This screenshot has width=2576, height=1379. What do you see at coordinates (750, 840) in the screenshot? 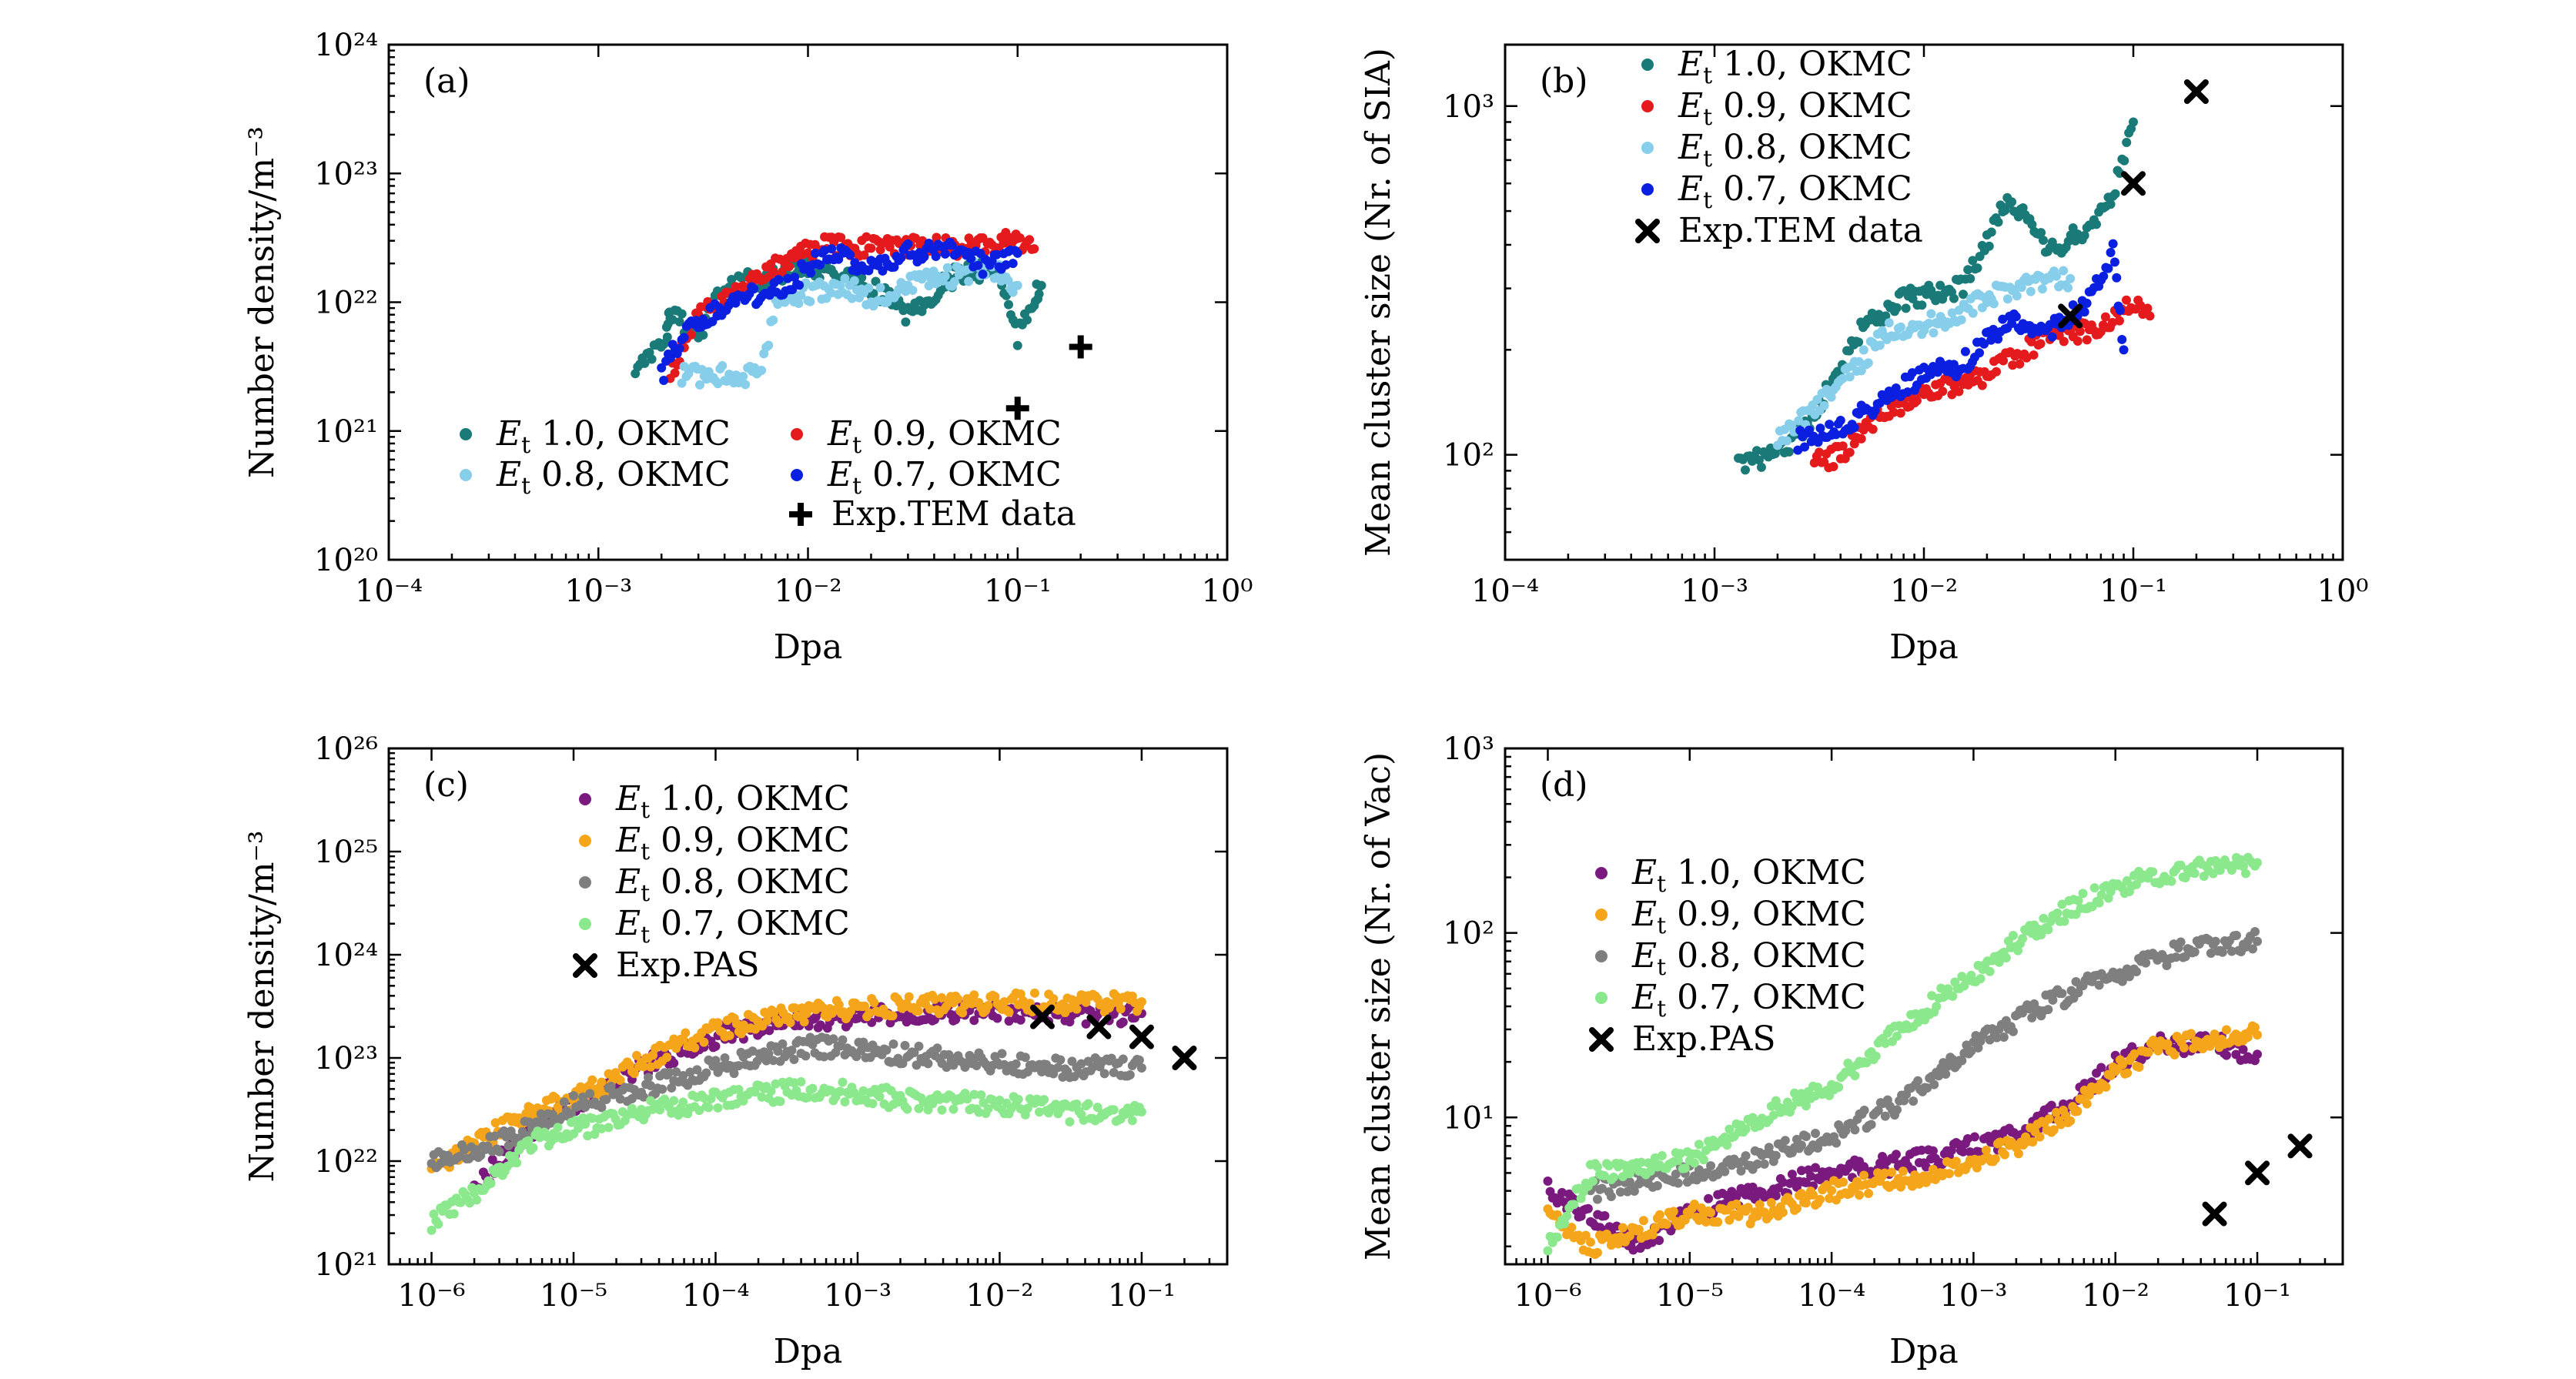
I see `legend-label-rest: 0.9, OKMC` at bounding box center [750, 840].